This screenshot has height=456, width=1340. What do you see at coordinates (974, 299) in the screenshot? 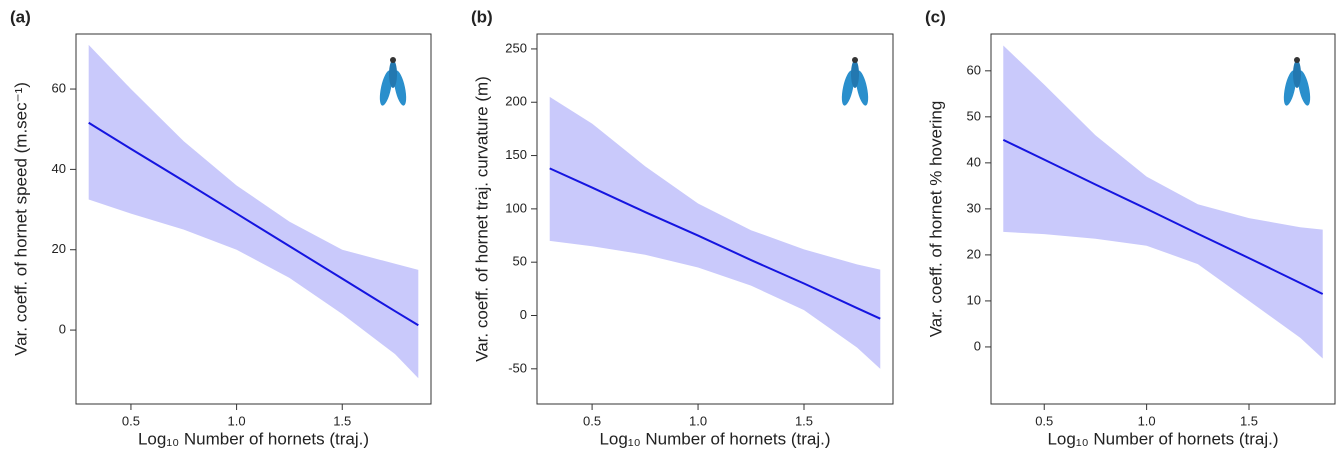
I see `y-tick-label: 10` at bounding box center [974, 299].